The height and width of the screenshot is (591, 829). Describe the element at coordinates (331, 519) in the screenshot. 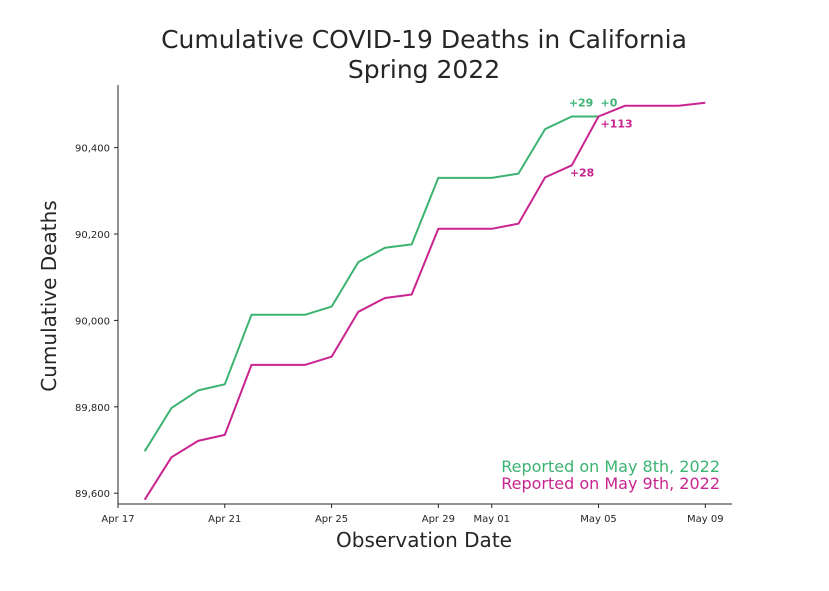

I see `x-tick-label: Apr 25` at that location.